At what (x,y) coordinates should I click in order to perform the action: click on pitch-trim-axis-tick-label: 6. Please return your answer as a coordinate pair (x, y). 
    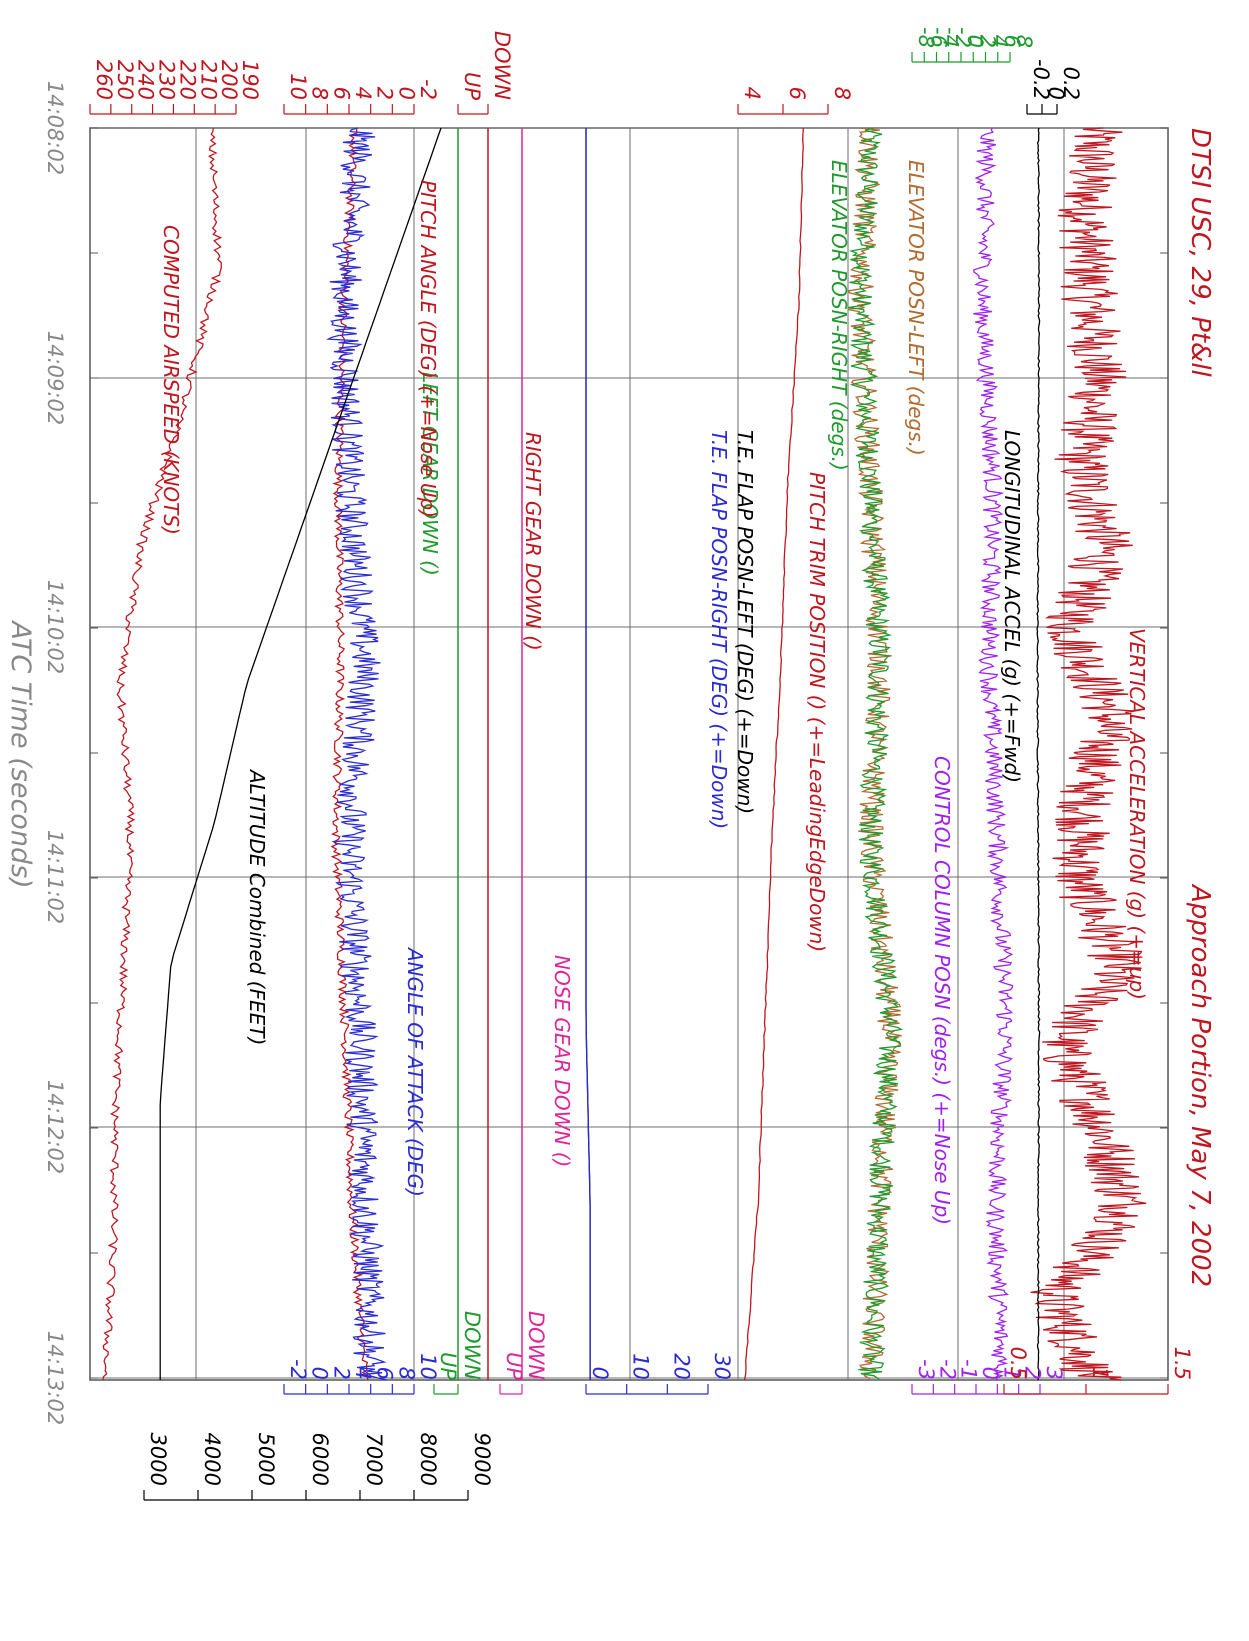
    Looking at the image, I should click on (797, 93).